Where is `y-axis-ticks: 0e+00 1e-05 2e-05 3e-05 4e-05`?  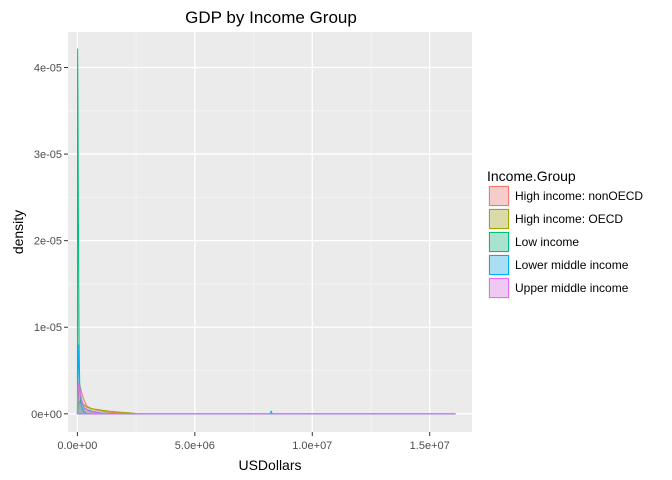 y-axis-ticks: 0e+00 1e-05 2e-05 3e-05 4e-05 is located at coordinates (49, 241).